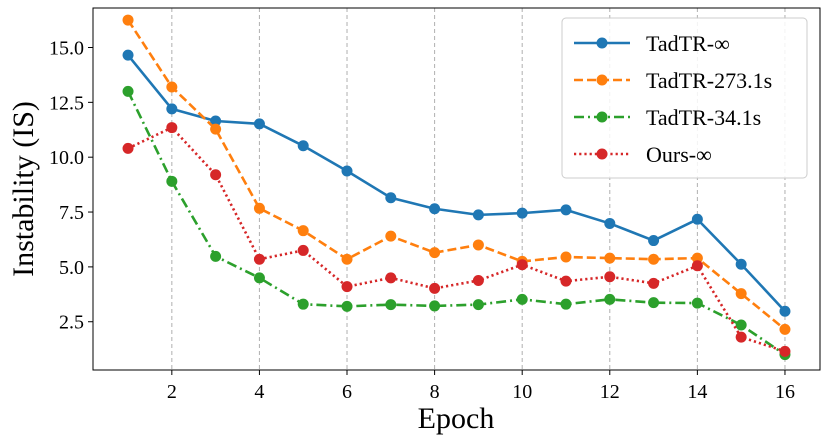  Describe the element at coordinates (66, 103) in the screenshot. I see `y-tick-label: 12.5` at that location.